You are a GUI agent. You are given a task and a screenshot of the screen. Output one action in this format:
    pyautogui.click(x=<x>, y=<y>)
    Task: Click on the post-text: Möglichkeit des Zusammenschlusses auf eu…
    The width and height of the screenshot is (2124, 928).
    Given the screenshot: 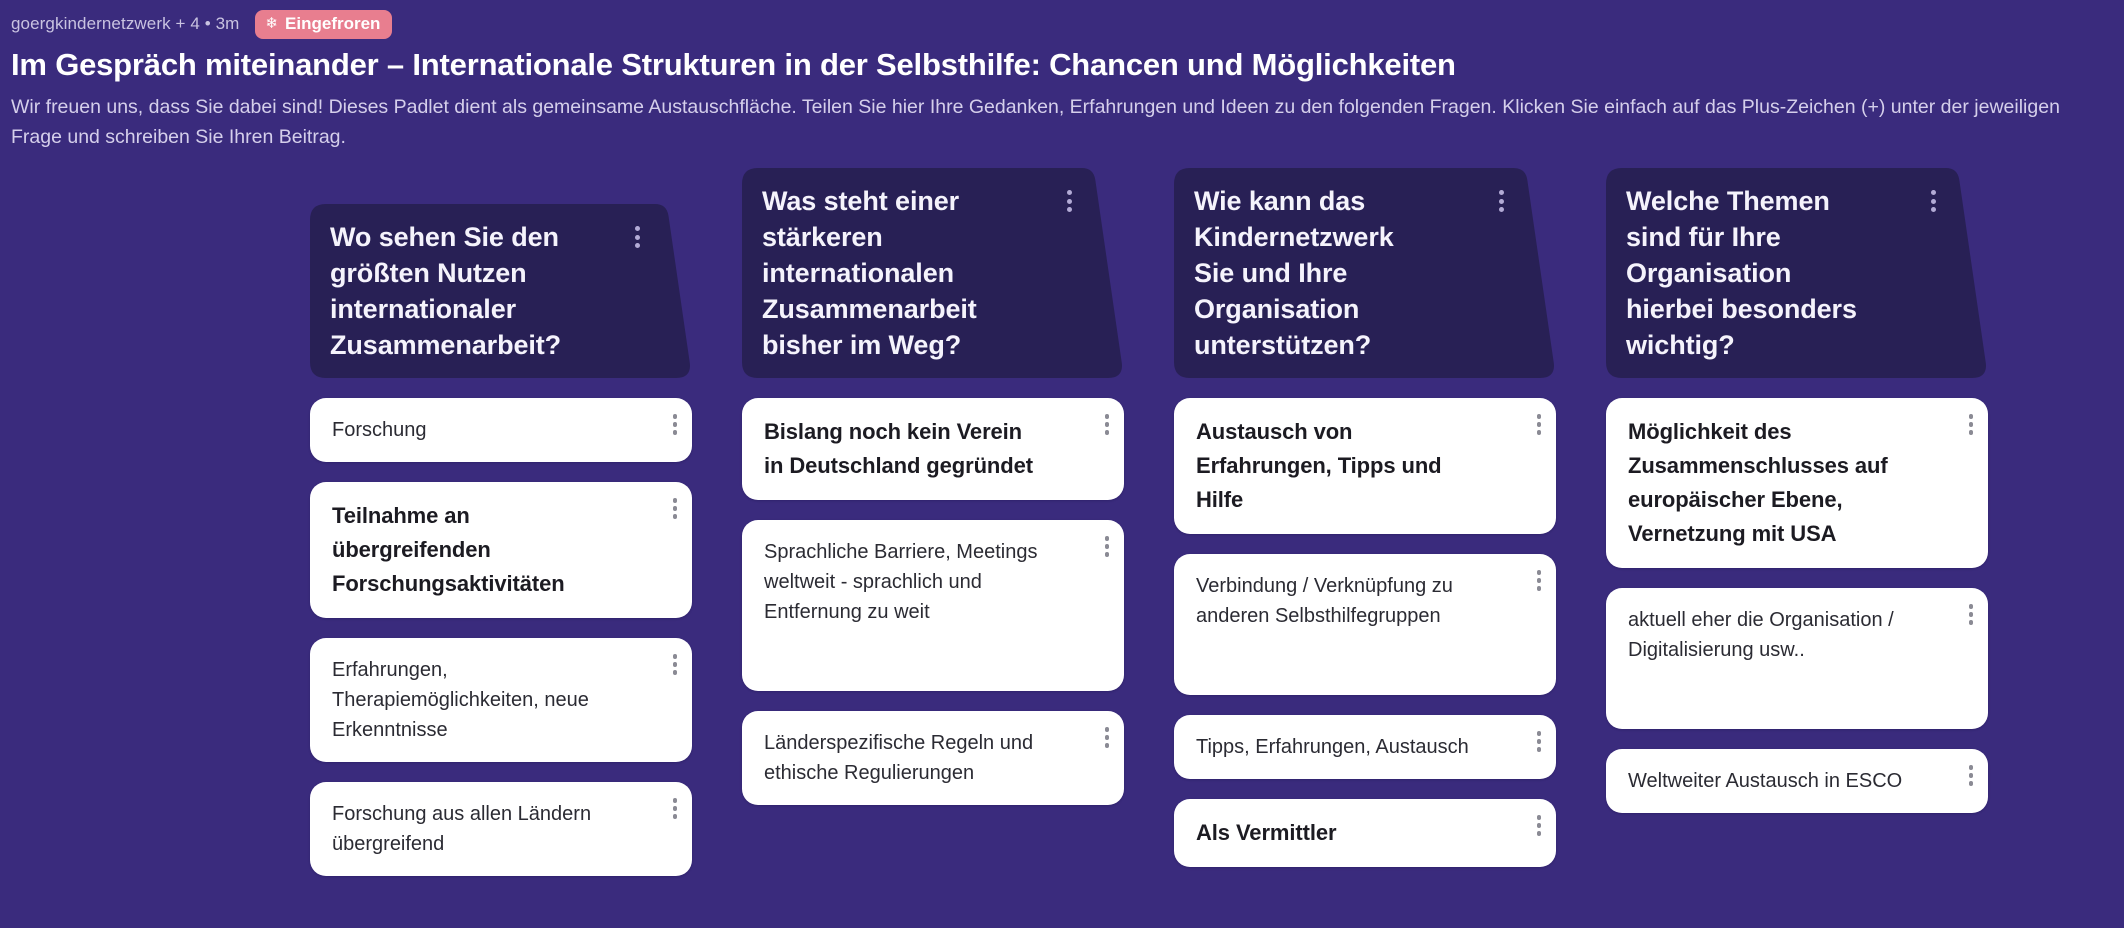 What is the action you would take?
    pyautogui.click(x=1758, y=482)
    